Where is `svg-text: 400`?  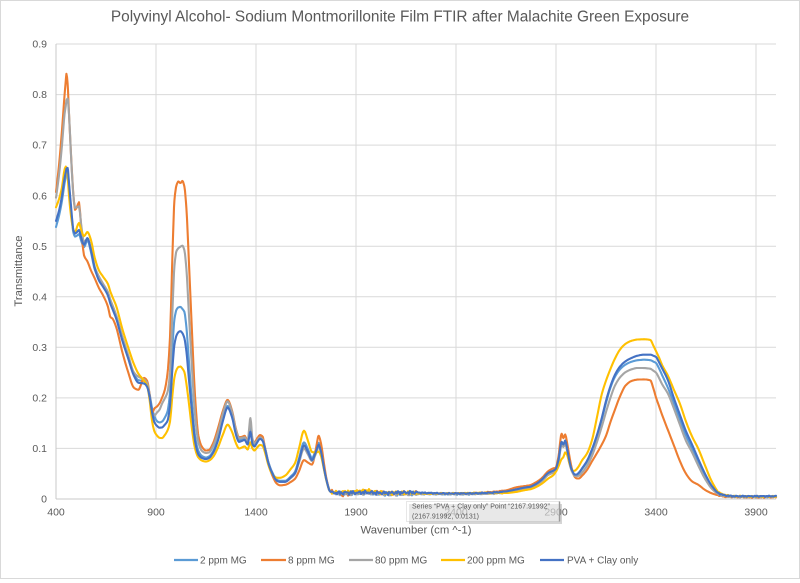
svg-text: 400 is located at coordinates (56, 513).